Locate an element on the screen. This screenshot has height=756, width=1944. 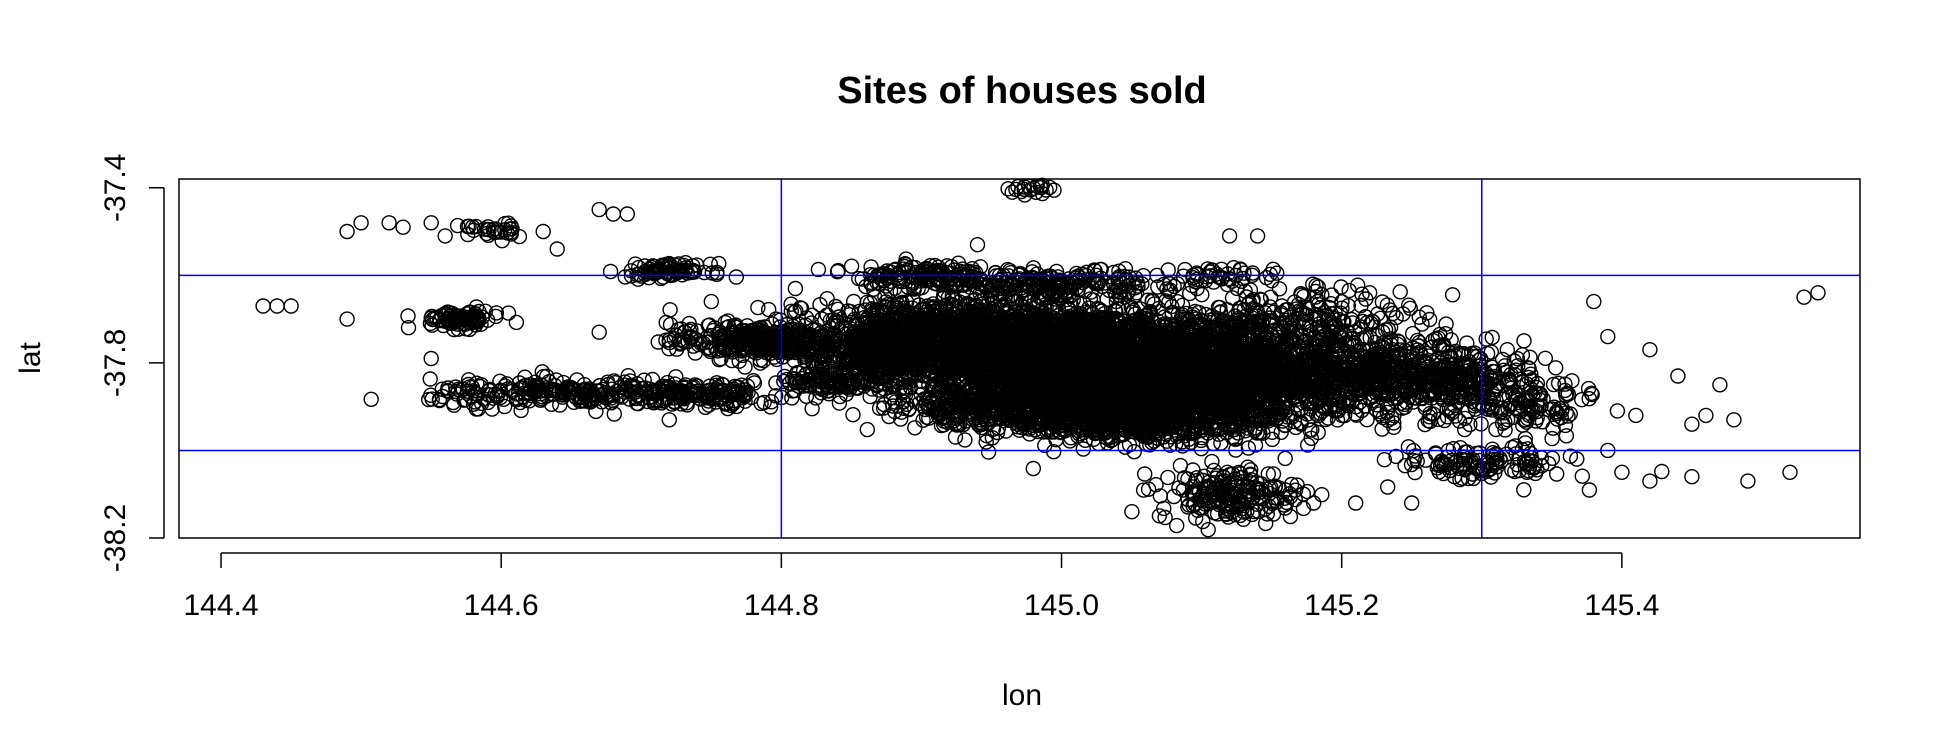
y-axis-title: lat is located at coordinates (30, 357).